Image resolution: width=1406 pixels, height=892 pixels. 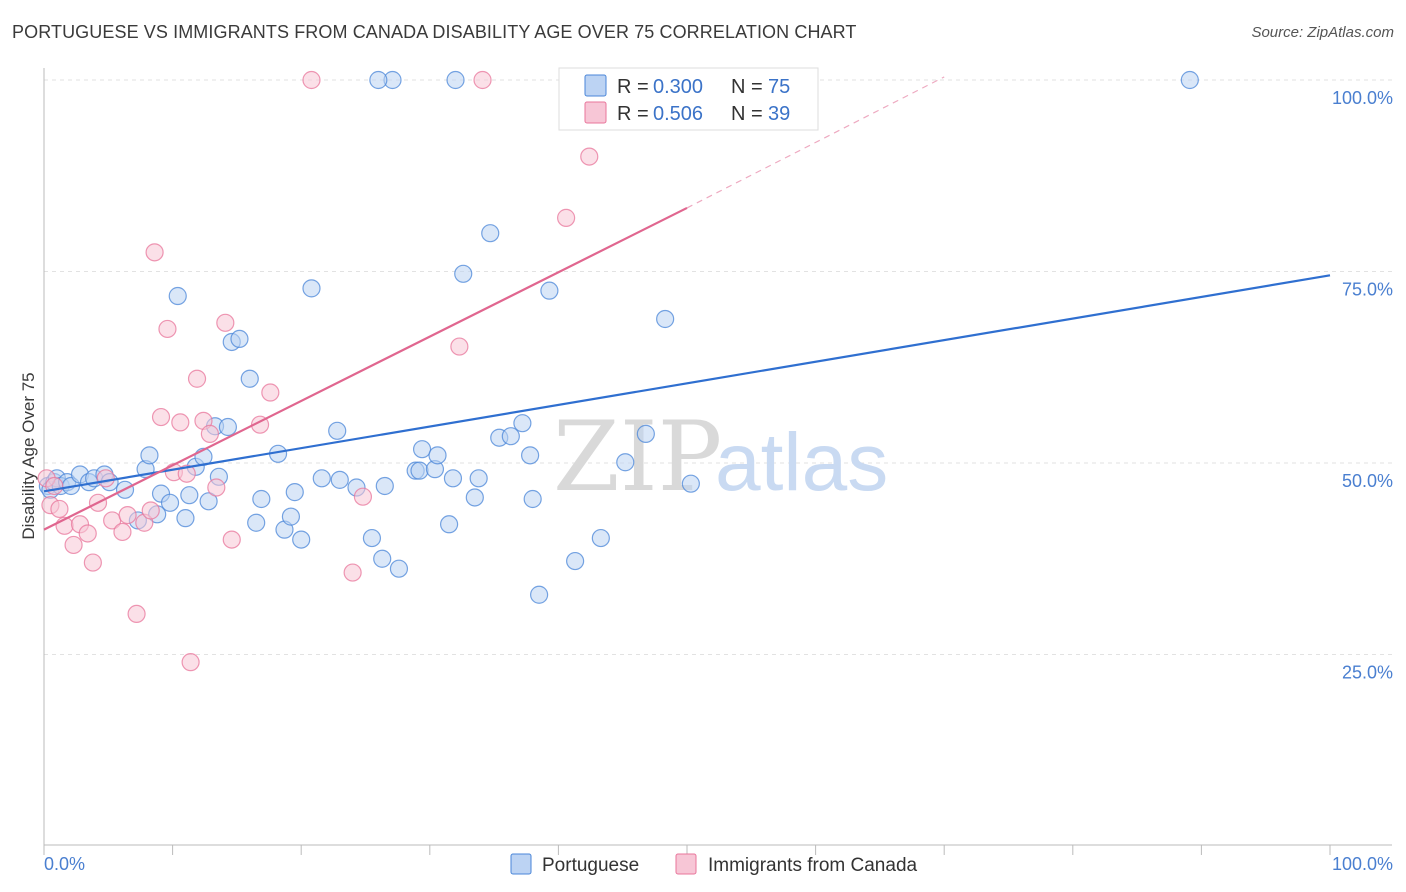 I want to click on y-tick-label-50: 50.0%, so click(x=1367, y=481).